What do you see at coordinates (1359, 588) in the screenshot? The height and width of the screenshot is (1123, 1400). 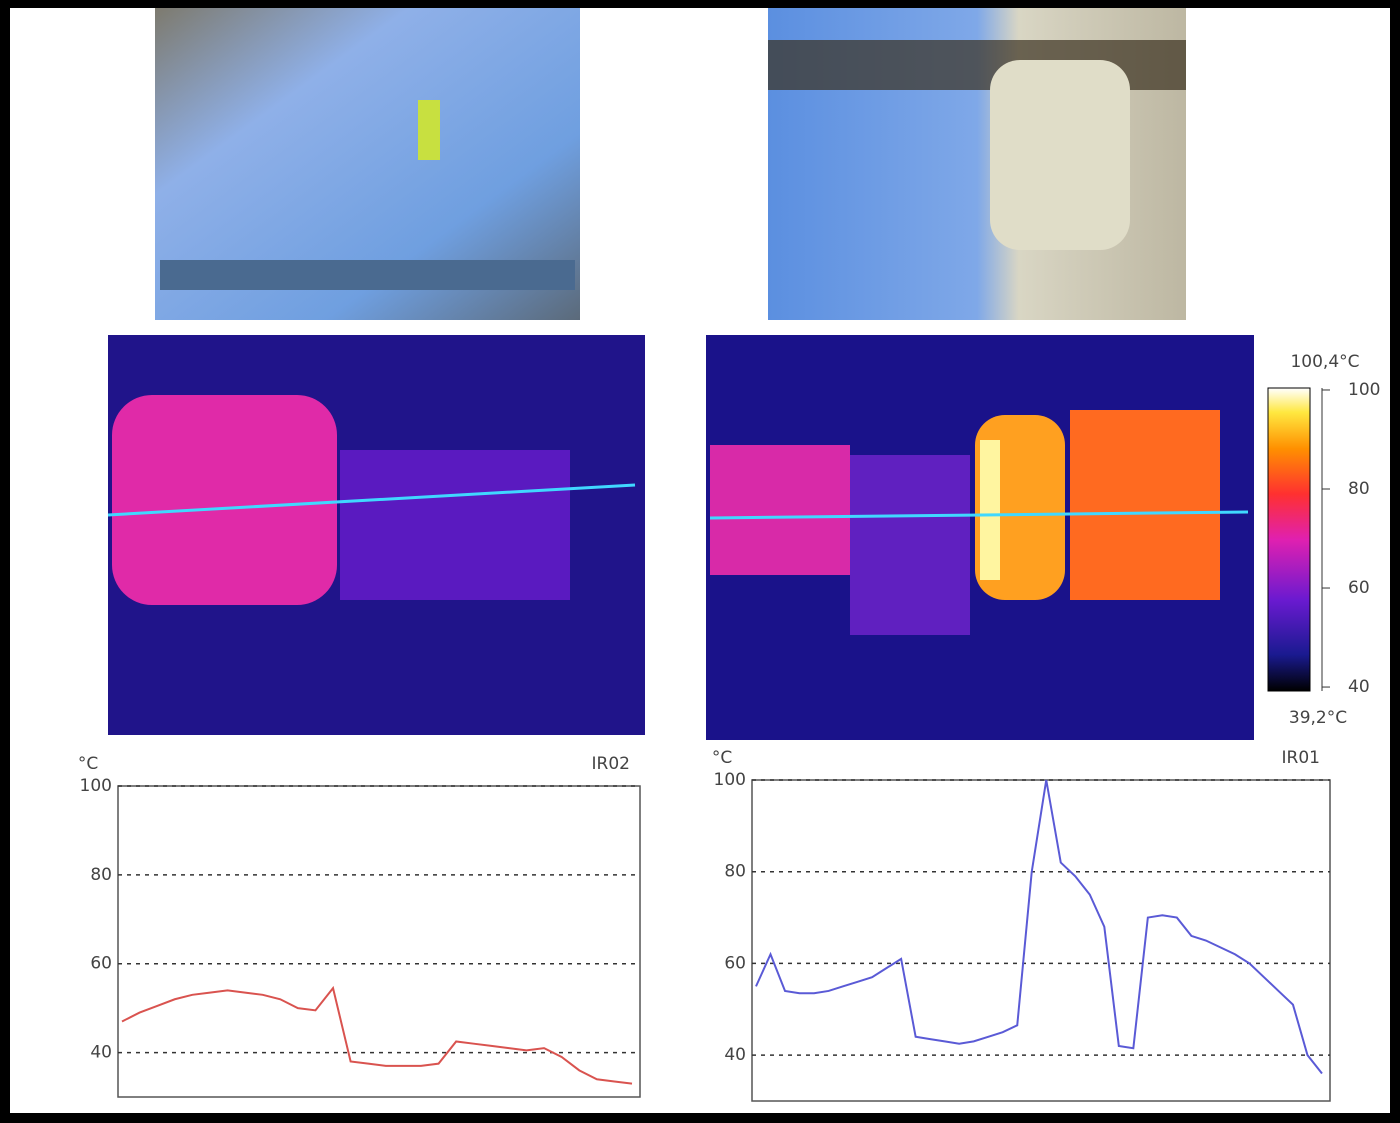 I see `colorbar-tick-label: 60` at bounding box center [1359, 588].